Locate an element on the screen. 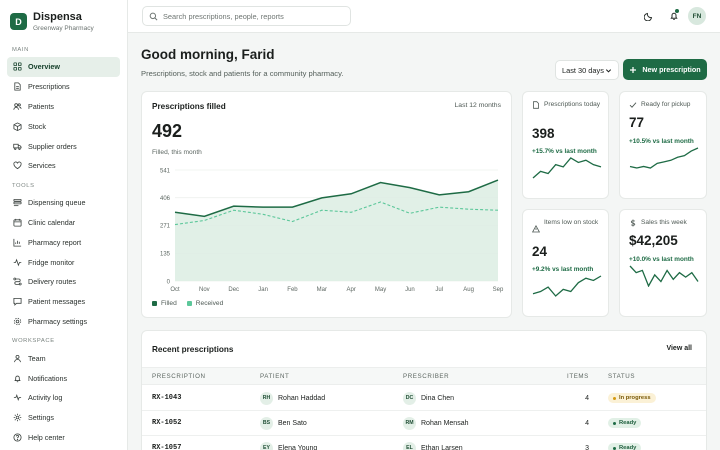  notifications-button is located at coordinates (673, 15).